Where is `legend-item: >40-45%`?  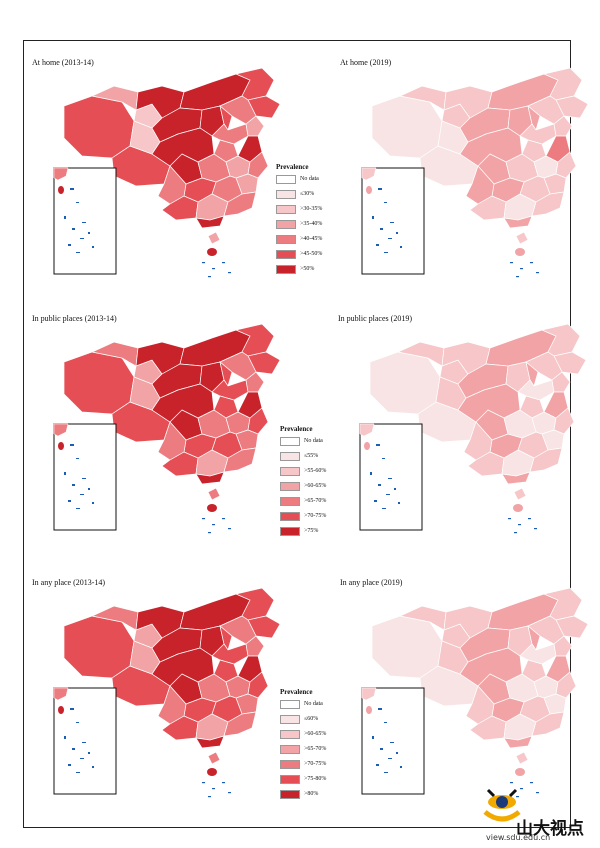
legend-item: >40-45% is located at coordinates (311, 239).